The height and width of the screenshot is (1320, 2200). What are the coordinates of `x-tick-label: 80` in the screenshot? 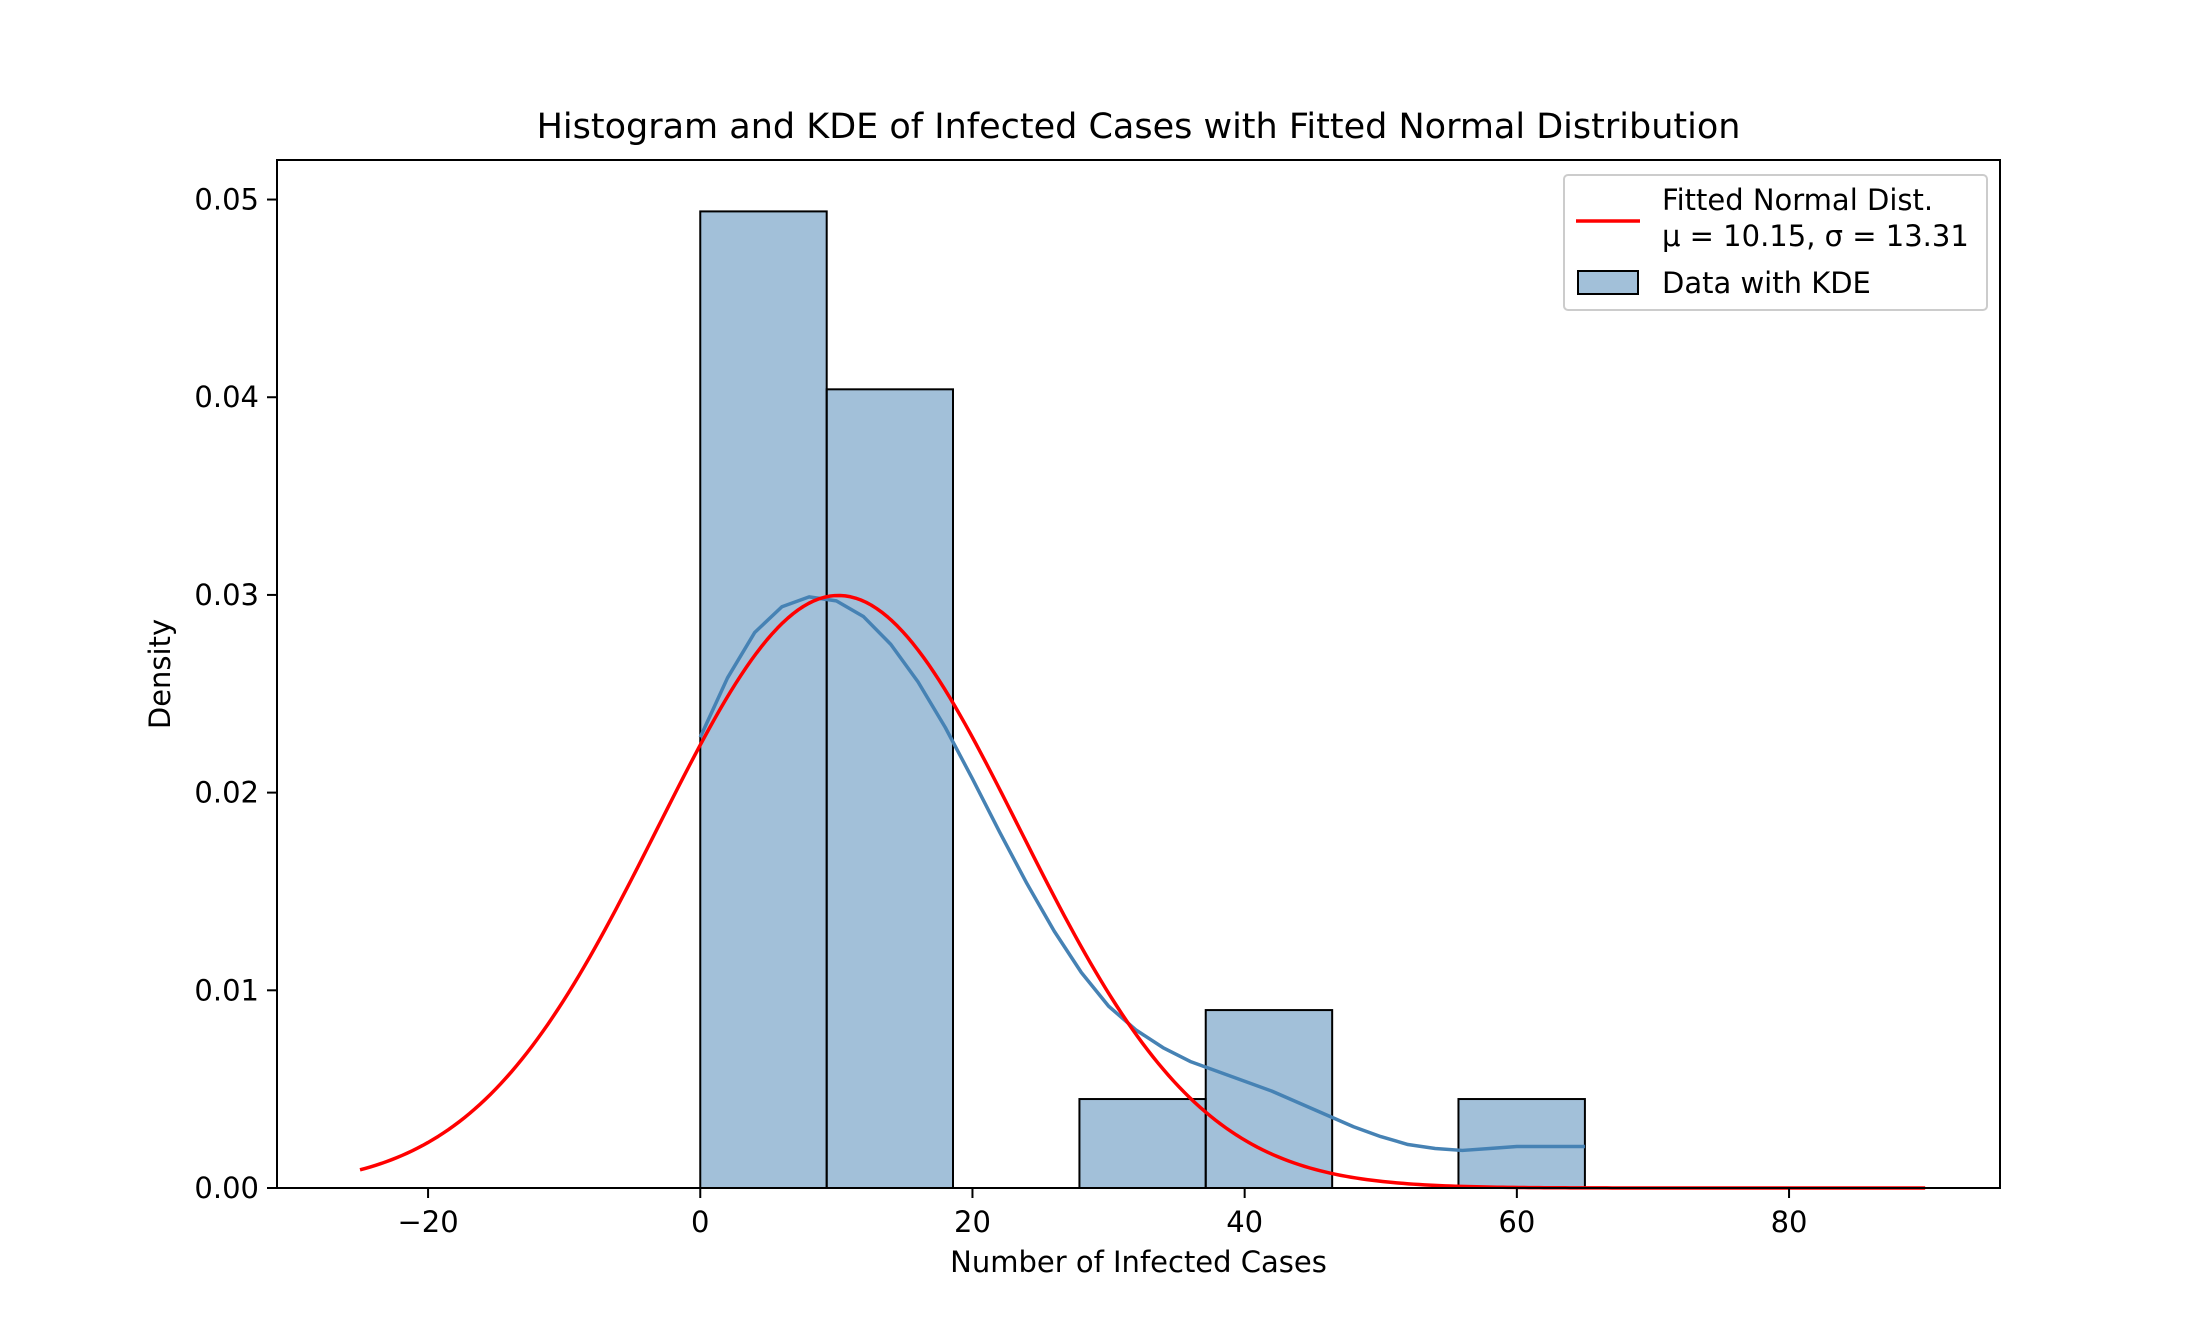 It's located at (1789, 1222).